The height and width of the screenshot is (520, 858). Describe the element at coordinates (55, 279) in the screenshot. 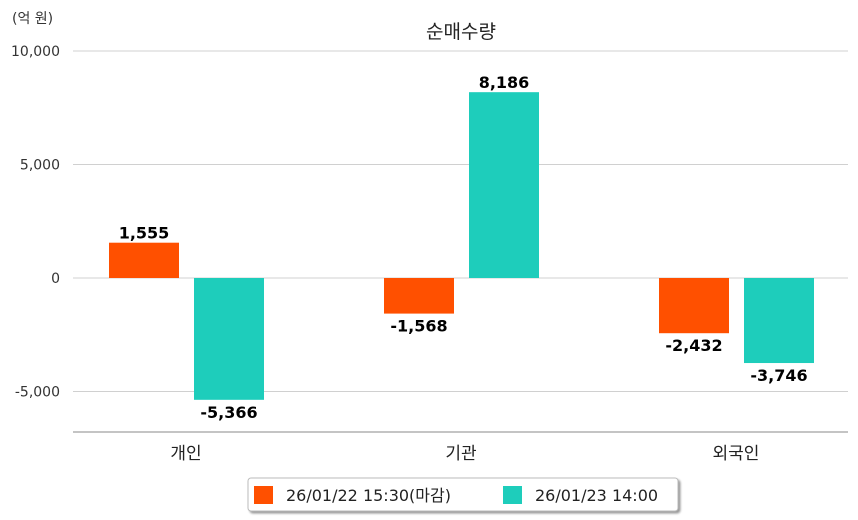

I see `y-tick-label: 0` at that location.